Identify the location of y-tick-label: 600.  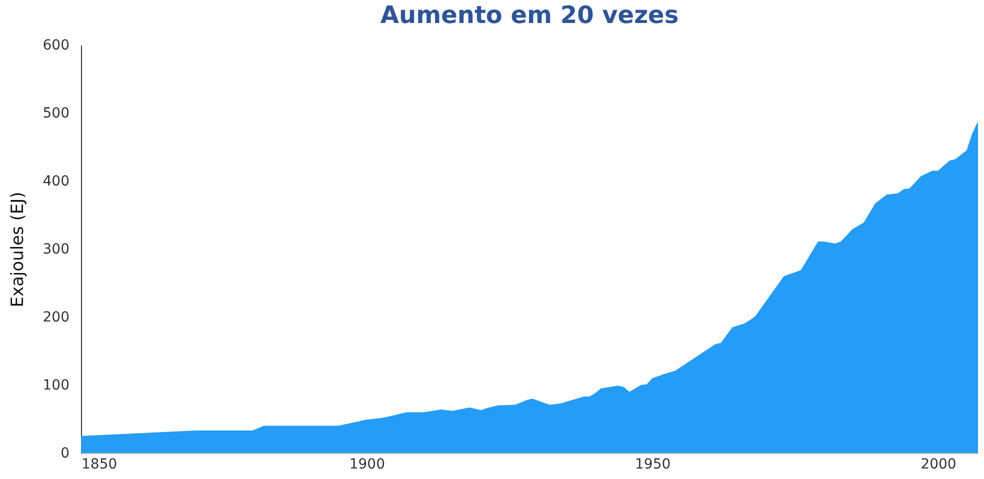
(56, 46).